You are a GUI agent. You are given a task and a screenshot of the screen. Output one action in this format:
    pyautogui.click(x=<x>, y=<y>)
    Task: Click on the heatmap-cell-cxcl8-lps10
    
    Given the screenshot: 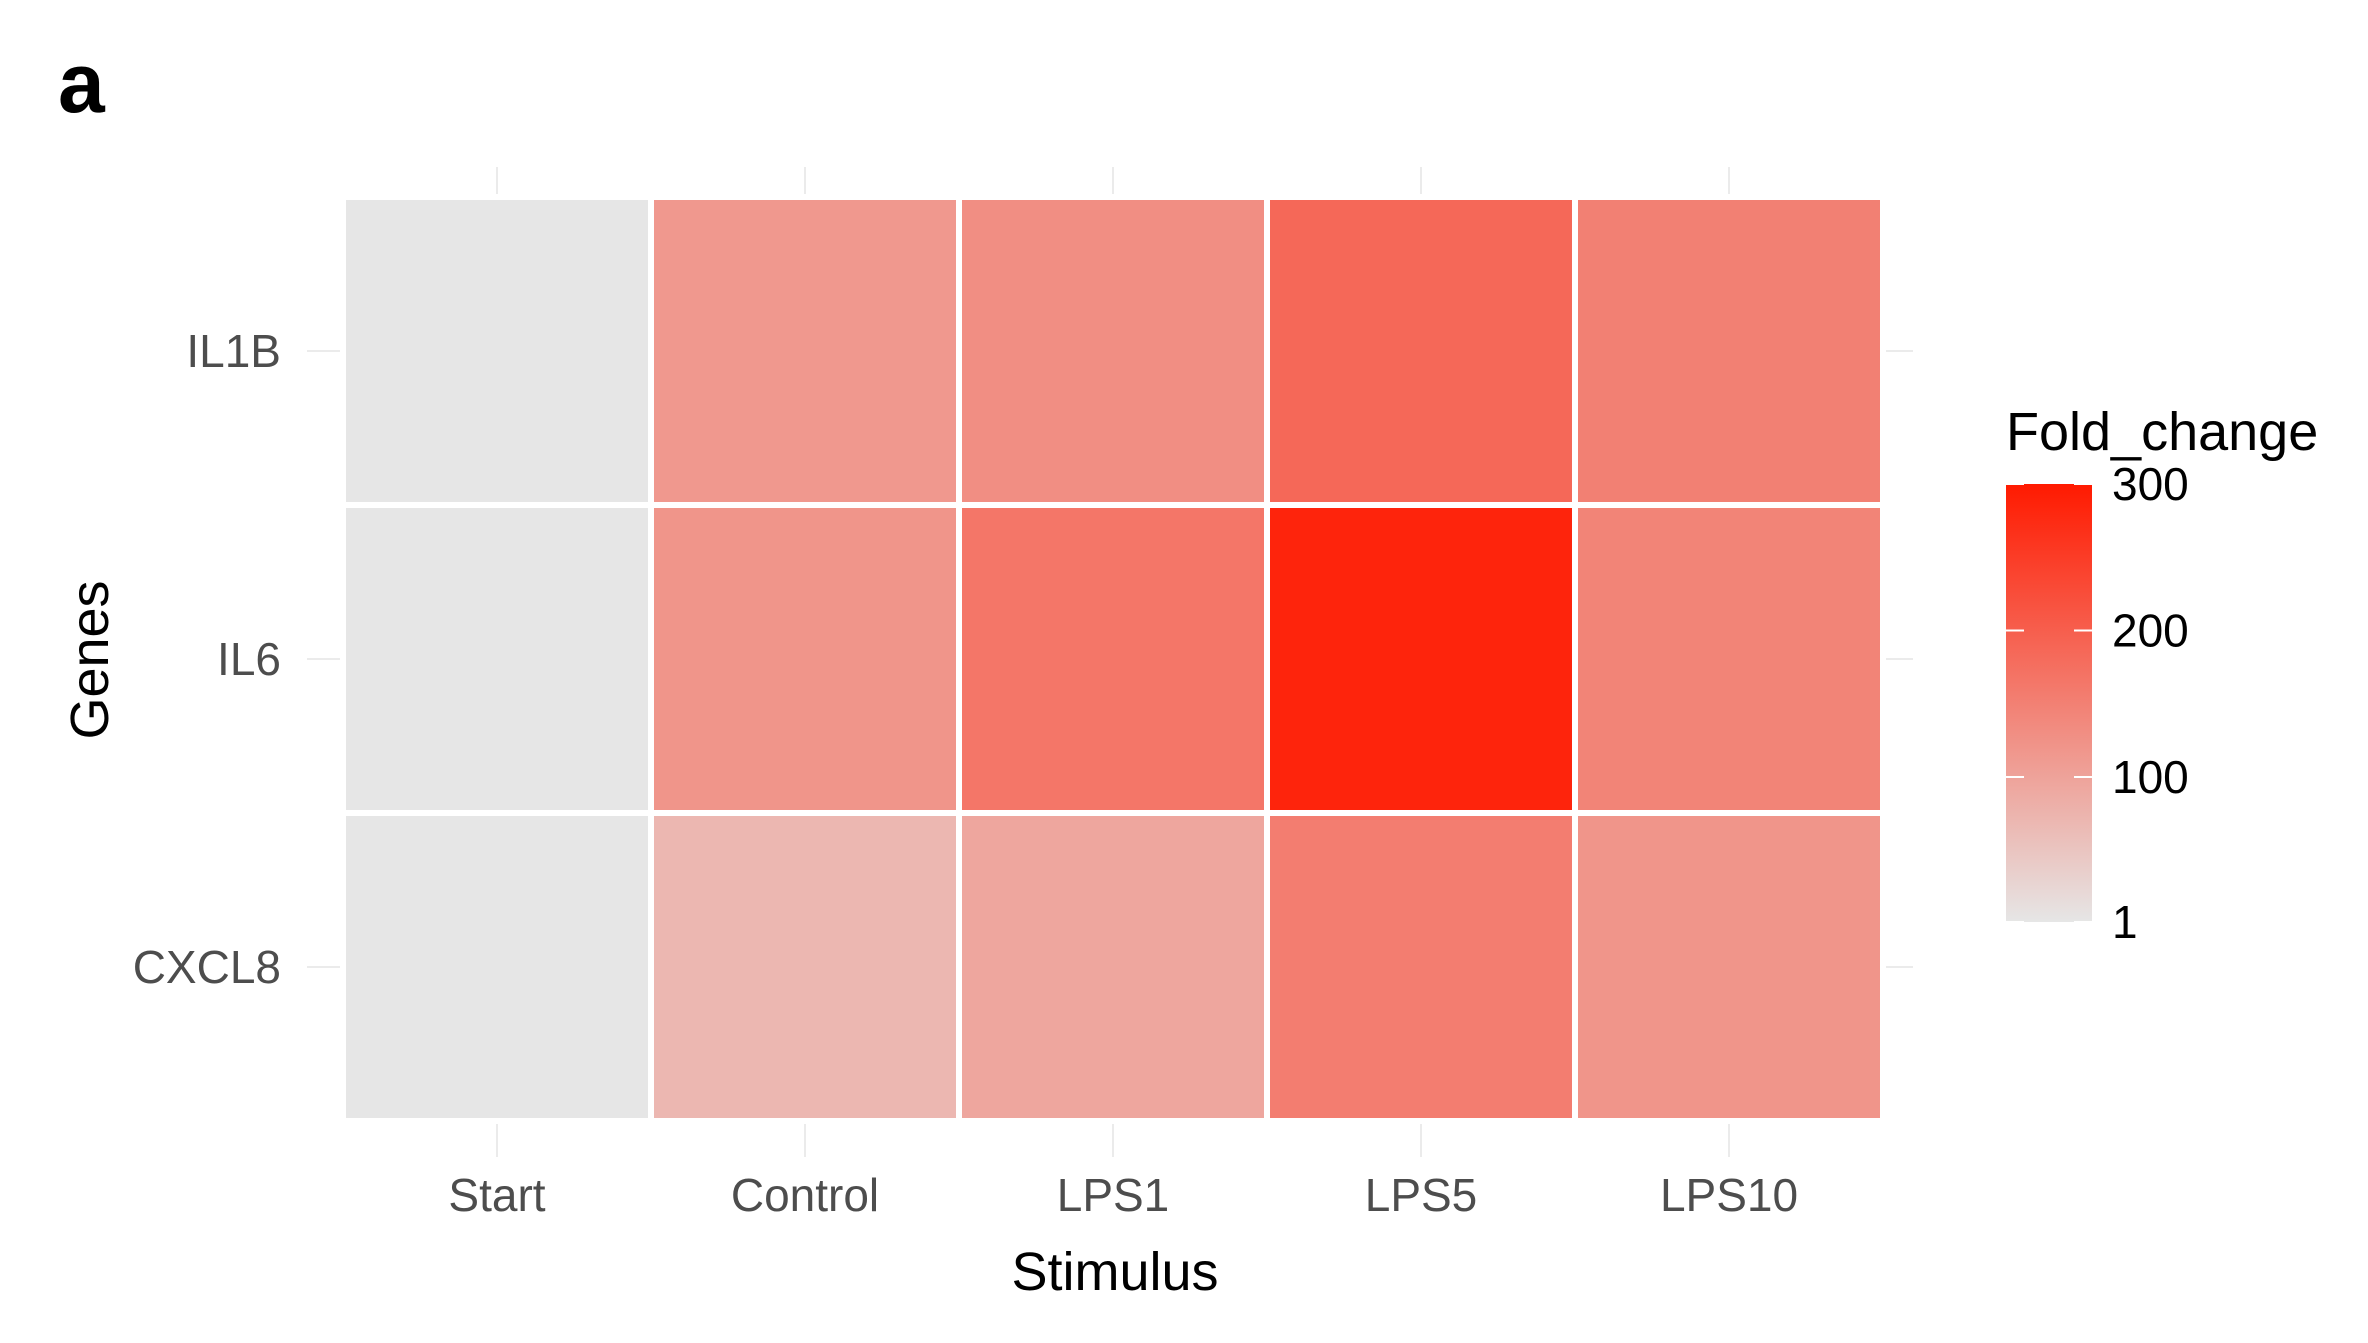 What is the action you would take?
    pyautogui.click(x=1729, y=967)
    